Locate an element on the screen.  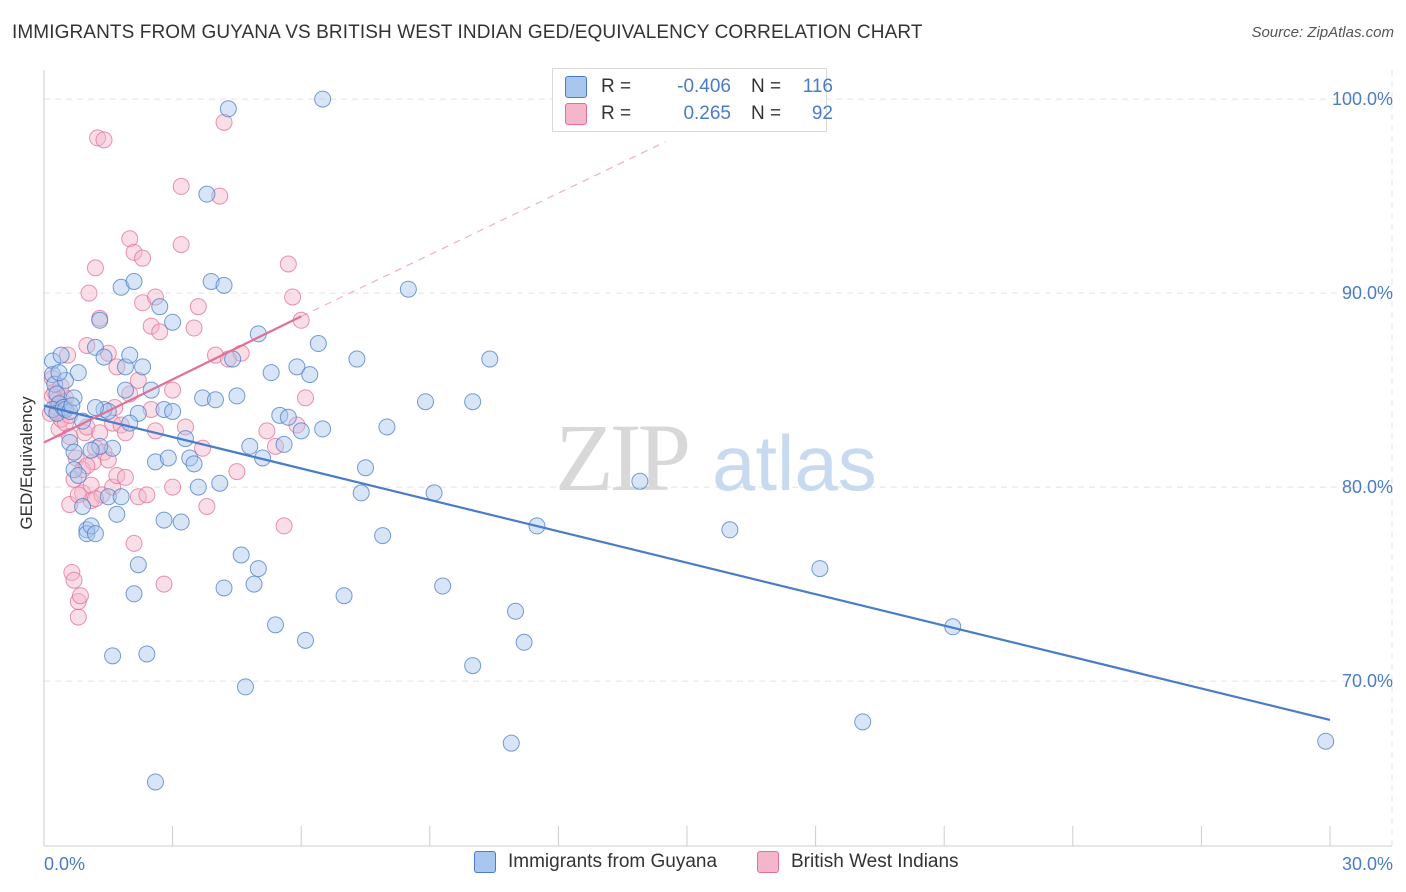
legend-r-label: R = is located at coordinates (616, 113).